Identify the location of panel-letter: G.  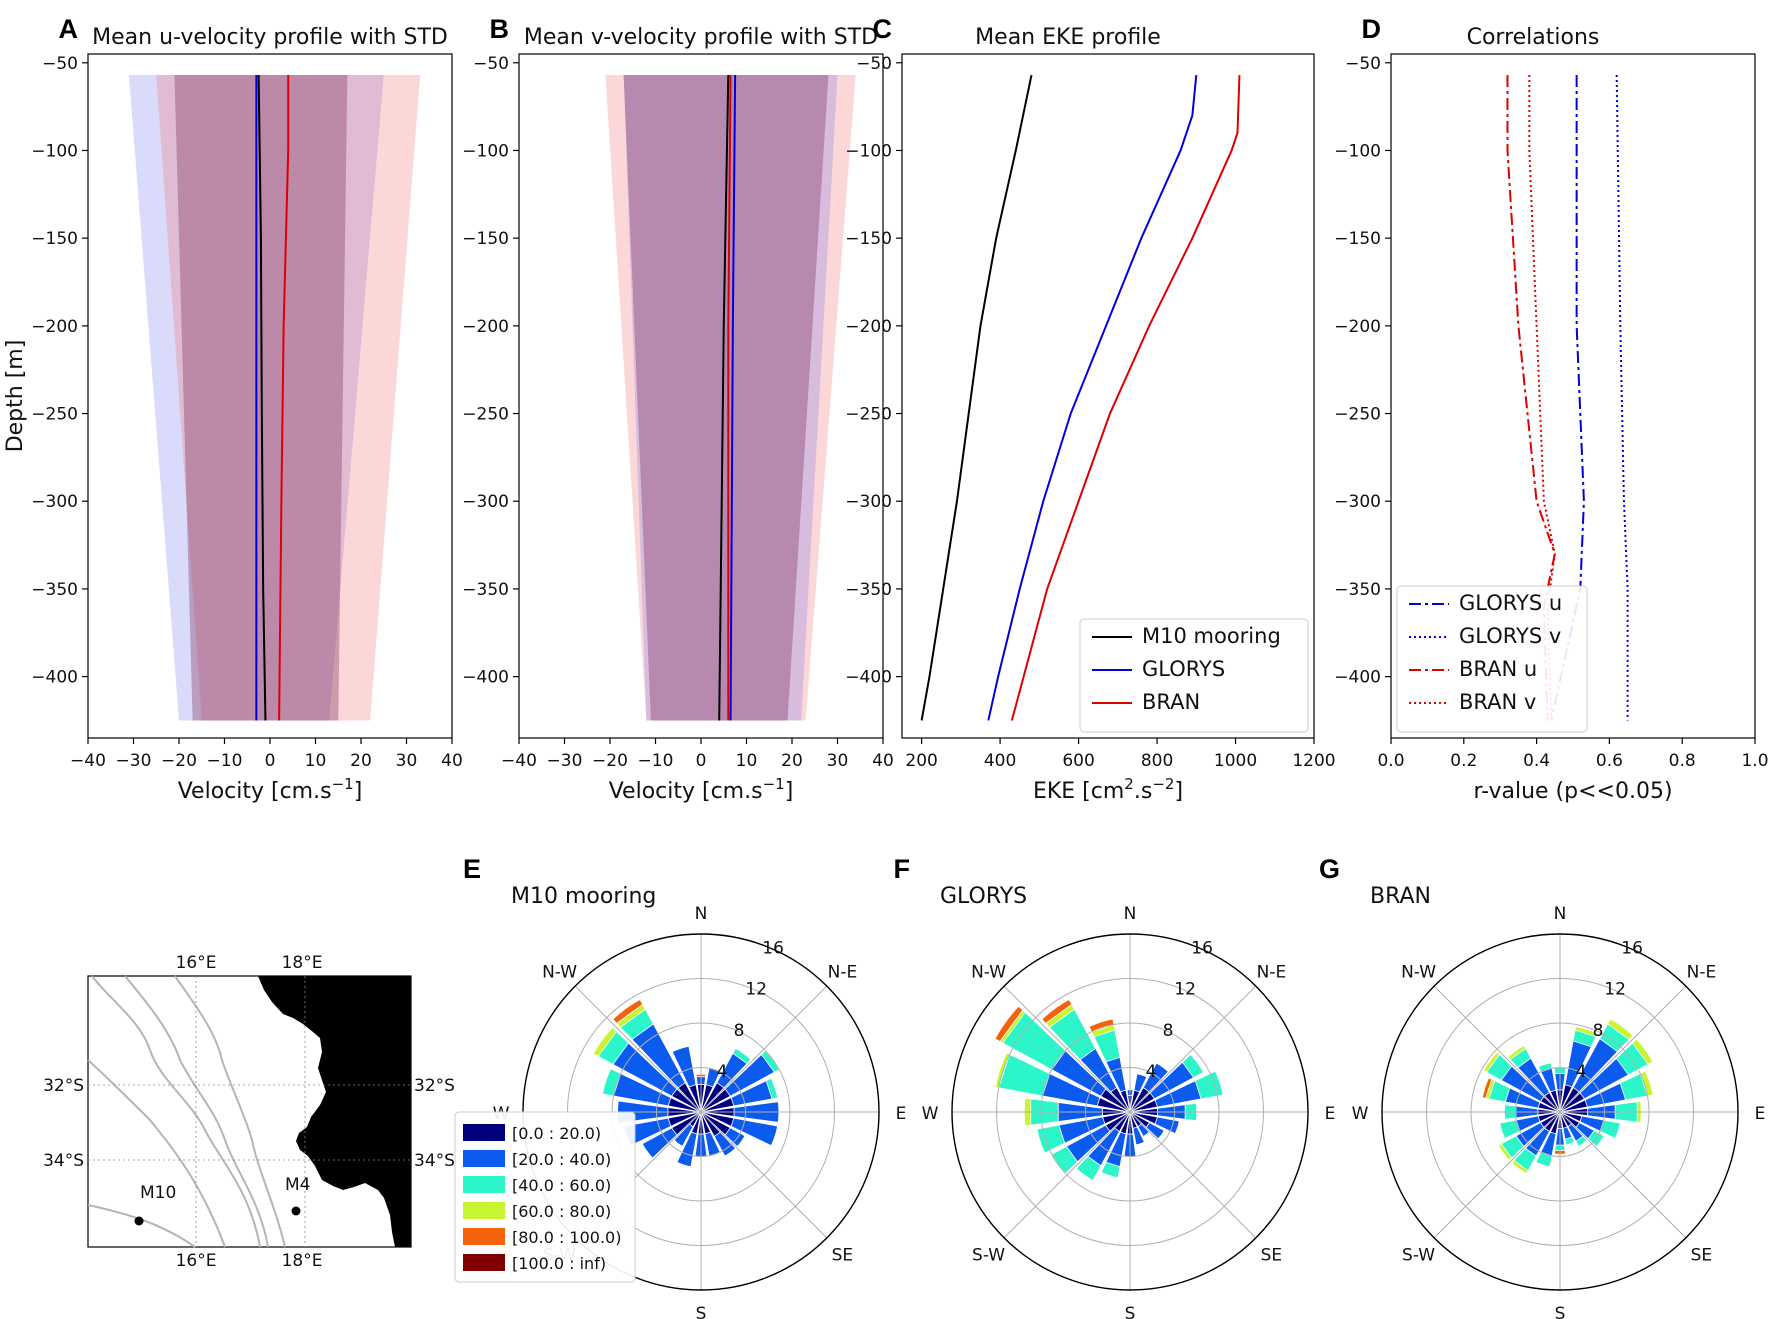
(1329, 869).